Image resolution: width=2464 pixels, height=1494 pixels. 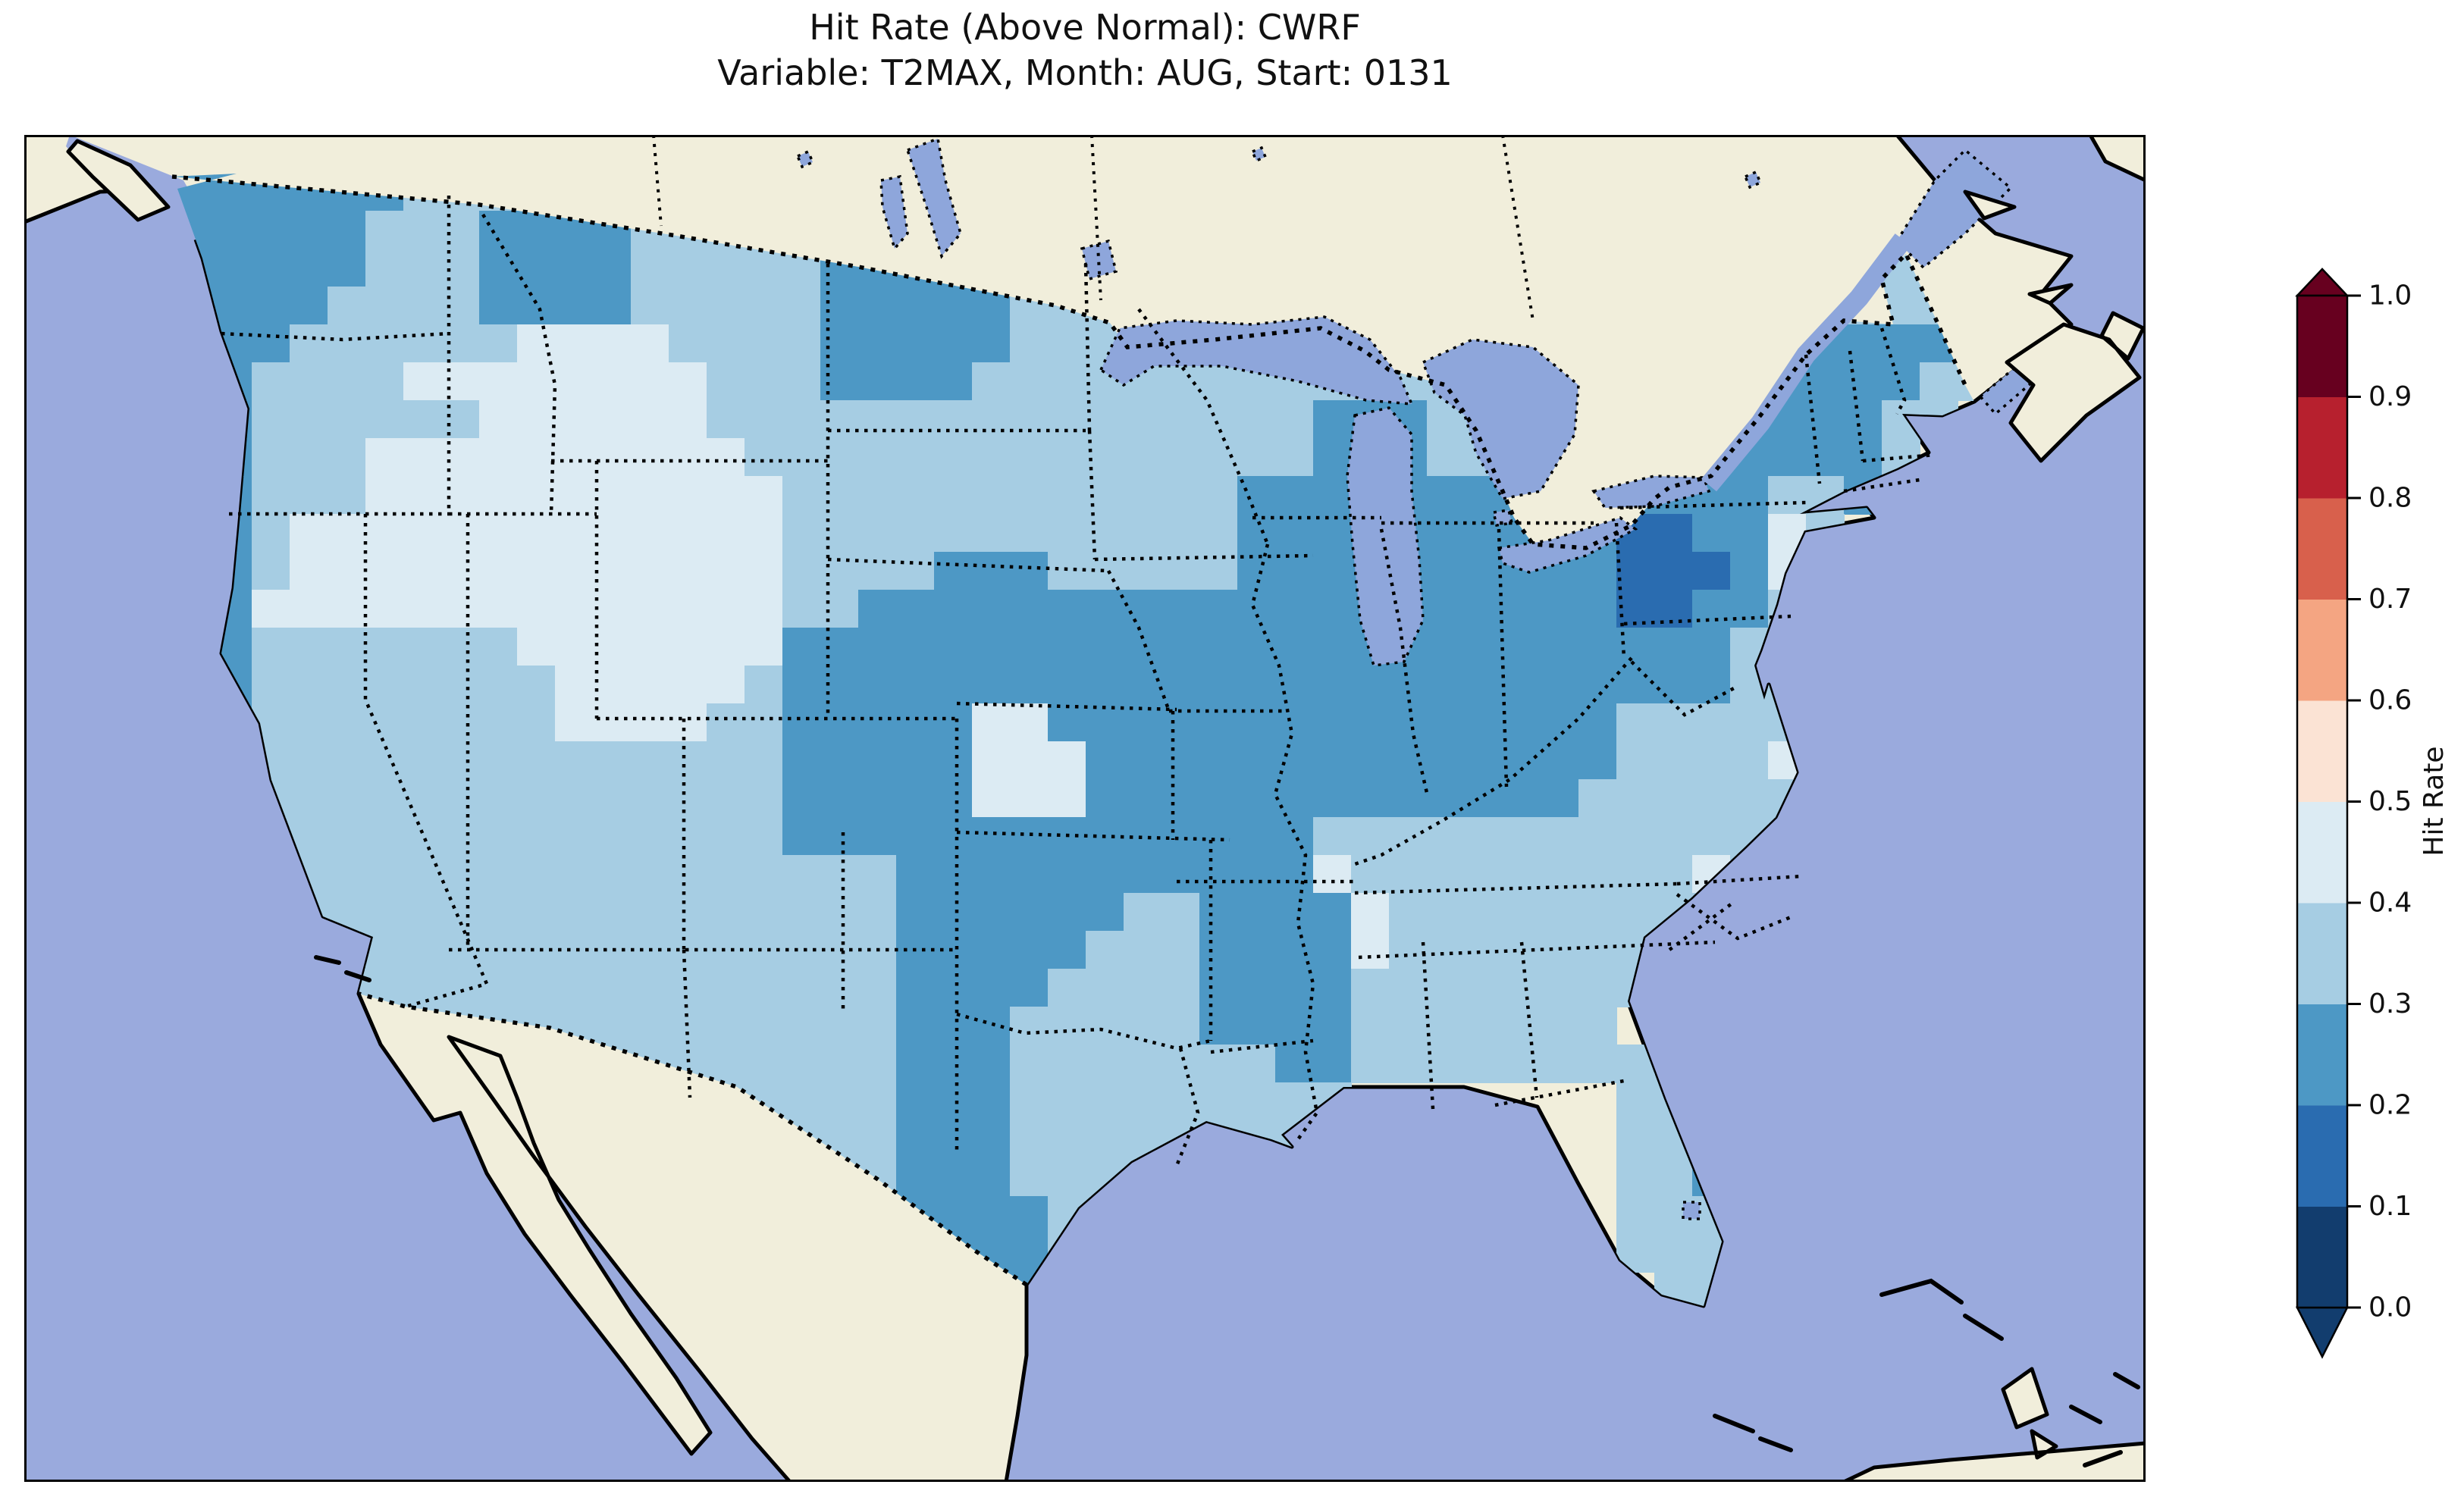 What do you see at coordinates (2323, 282) in the screenshot?
I see `colorbar-extend-over` at bounding box center [2323, 282].